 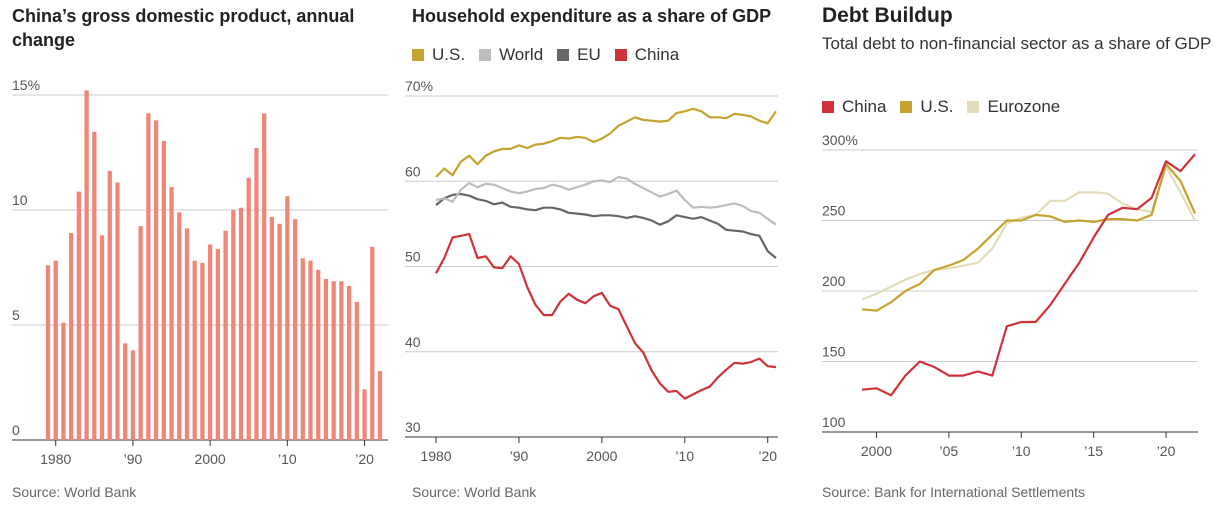 What do you see at coordinates (16, 315) in the screenshot?
I see `y-tick-label: 5` at bounding box center [16, 315].